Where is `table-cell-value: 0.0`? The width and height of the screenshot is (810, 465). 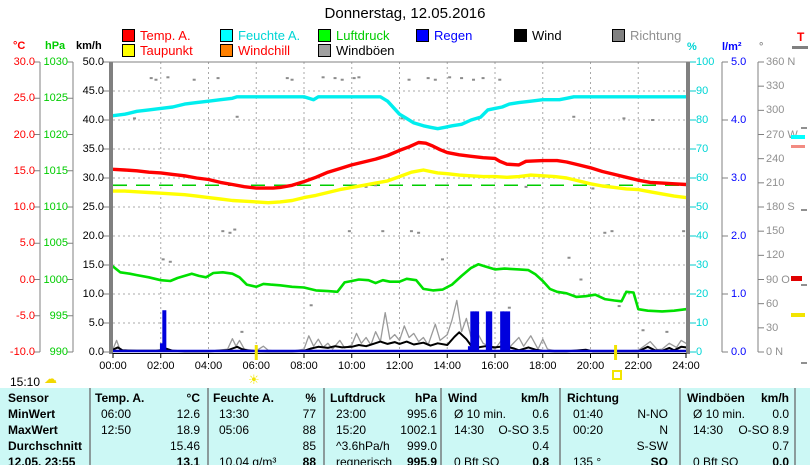
table-cell-value: 0.0 is located at coordinates (780, 414).